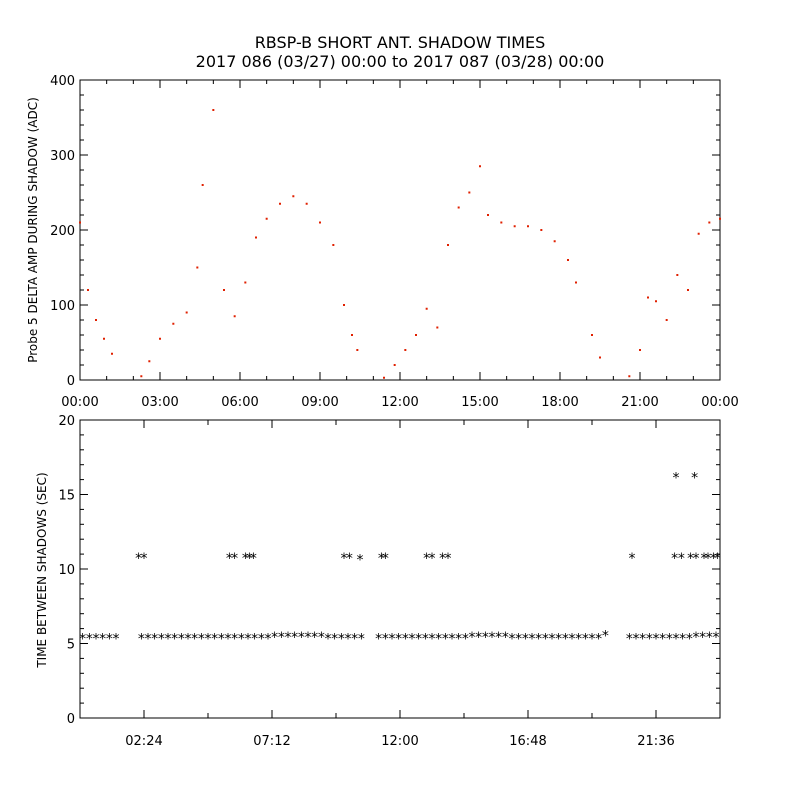 This screenshot has height=804, width=800. Describe the element at coordinates (62, 306) in the screenshot. I see `panel1-y-tick-label: 100` at that location.